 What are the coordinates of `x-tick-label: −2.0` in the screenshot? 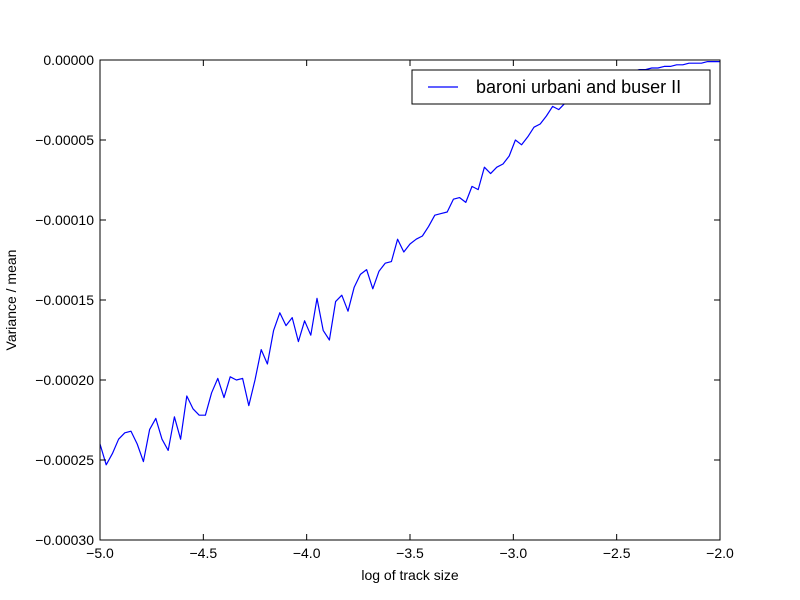 It's located at (720, 553).